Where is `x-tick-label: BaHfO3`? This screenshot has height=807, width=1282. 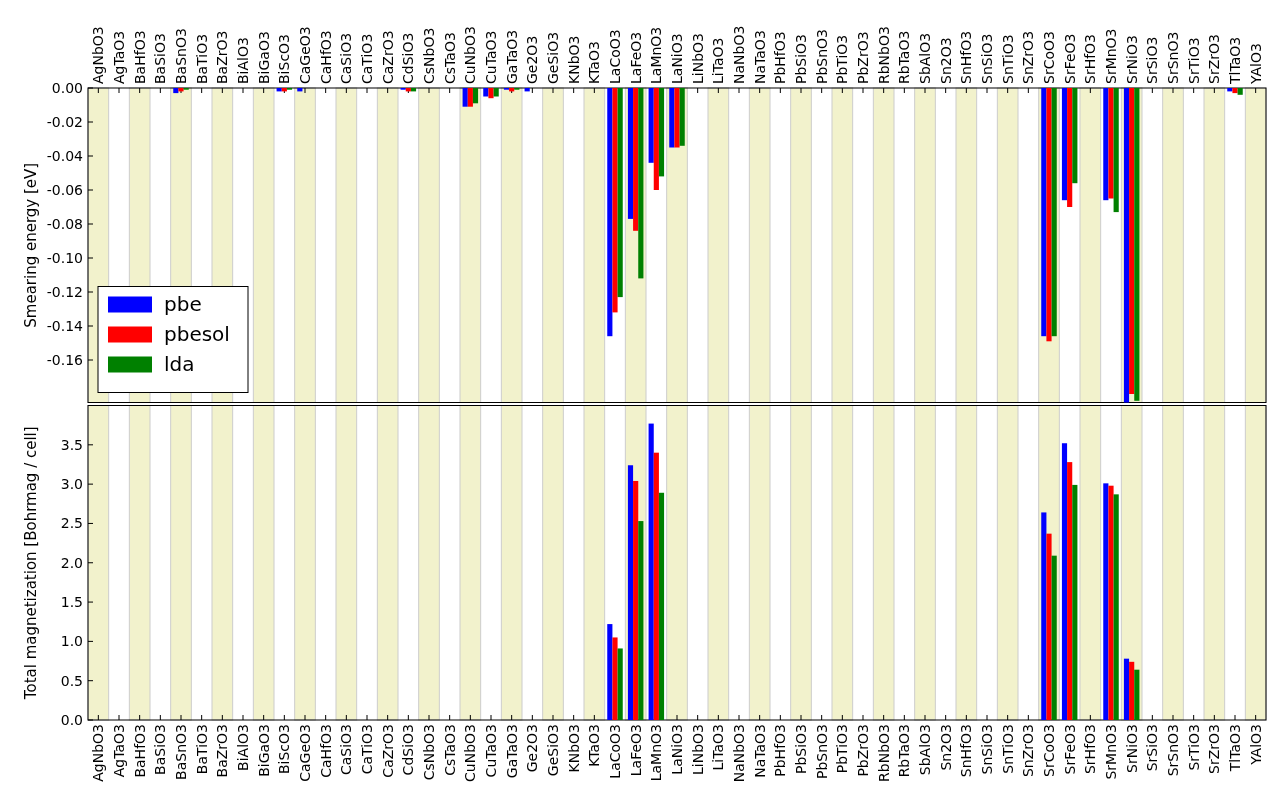 x-tick-label: BaHfO3 is located at coordinates (139, 57).